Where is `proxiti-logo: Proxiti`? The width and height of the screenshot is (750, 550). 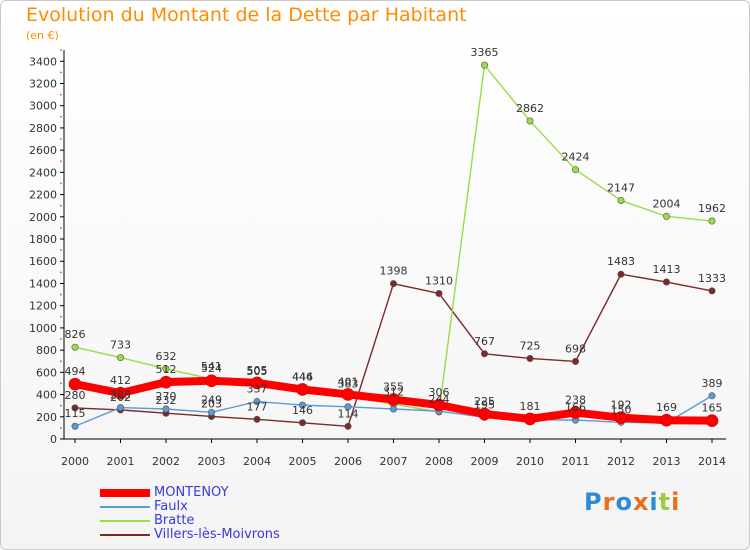 proxiti-logo: Proxiti is located at coordinates (632, 502).